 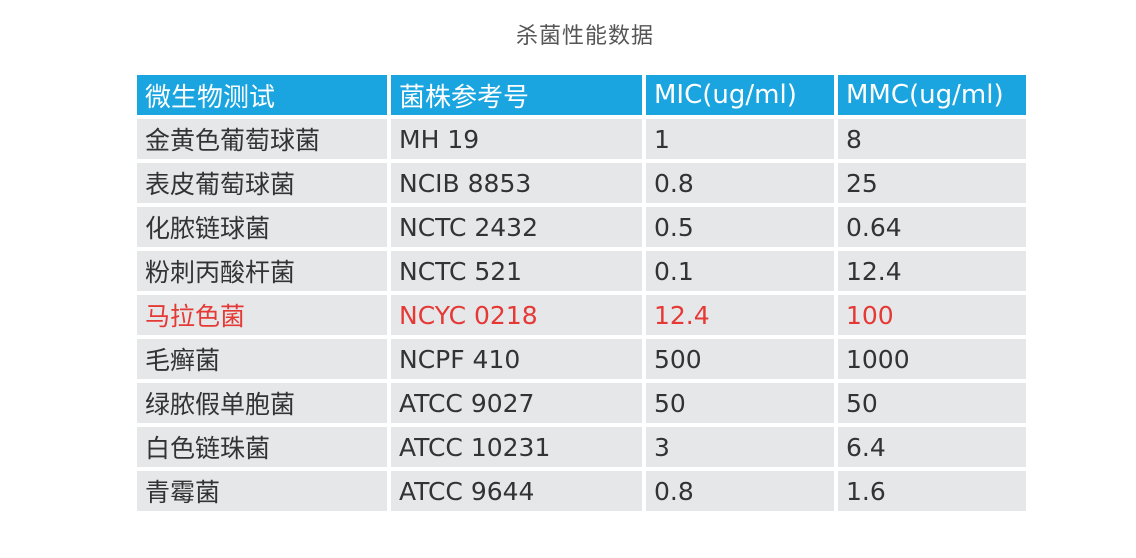 I want to click on cell-mic: 1, so click(x=740, y=139).